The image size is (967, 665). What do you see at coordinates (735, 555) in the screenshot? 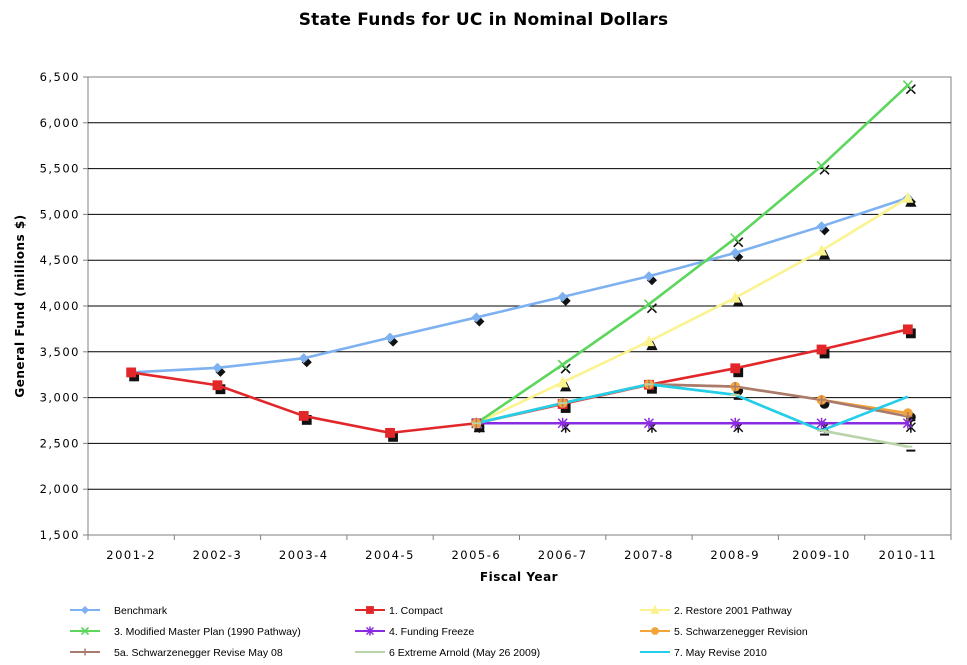
I see `x-tick-label: 2008-9` at bounding box center [735, 555].